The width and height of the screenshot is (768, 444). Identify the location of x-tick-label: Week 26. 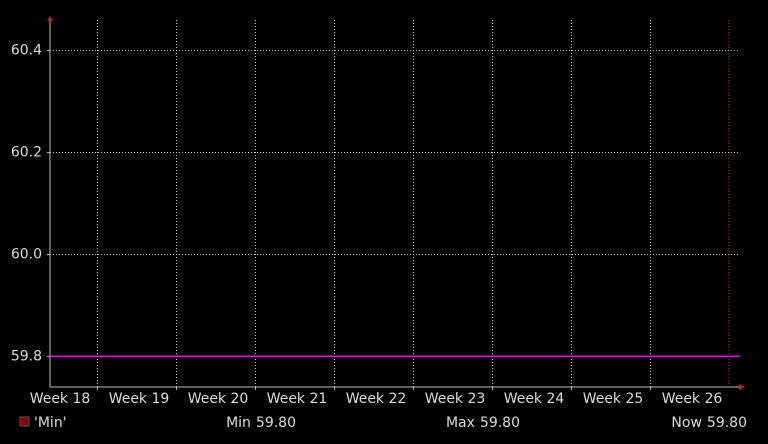
(692, 399).